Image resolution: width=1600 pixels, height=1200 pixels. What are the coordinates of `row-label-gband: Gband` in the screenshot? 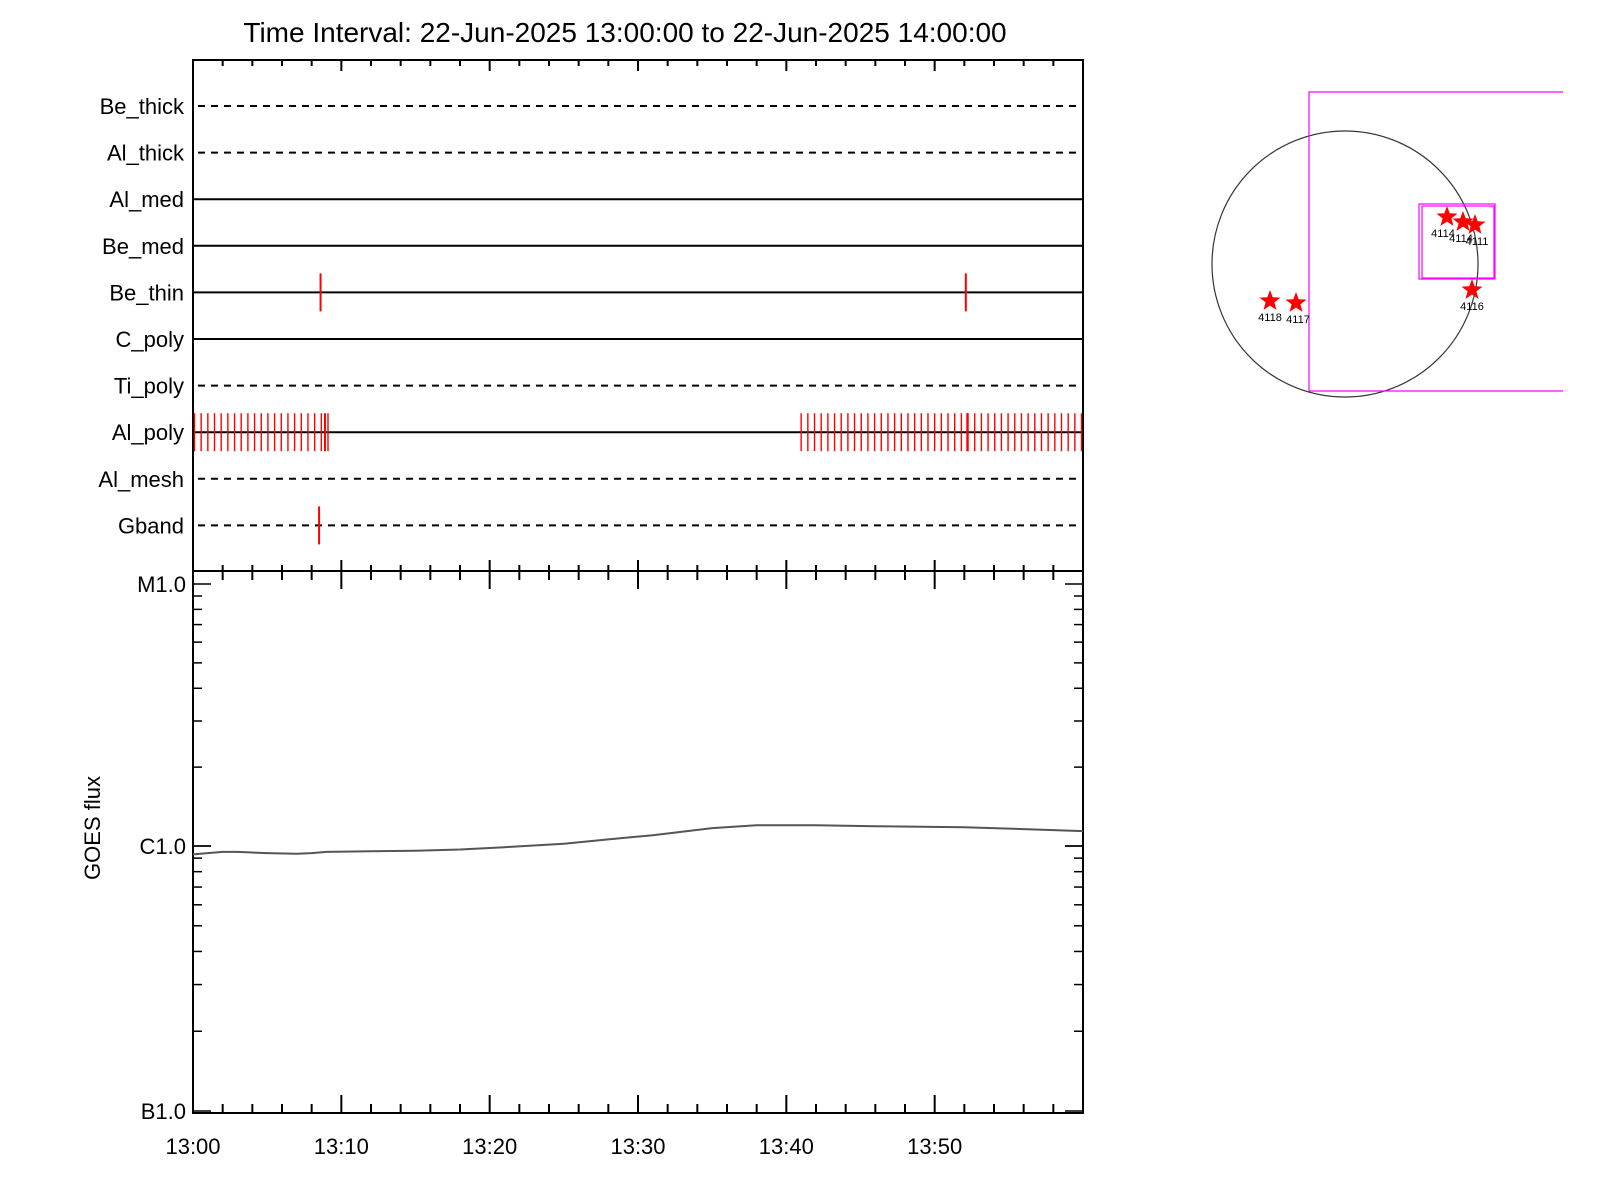 It's located at (151, 525).